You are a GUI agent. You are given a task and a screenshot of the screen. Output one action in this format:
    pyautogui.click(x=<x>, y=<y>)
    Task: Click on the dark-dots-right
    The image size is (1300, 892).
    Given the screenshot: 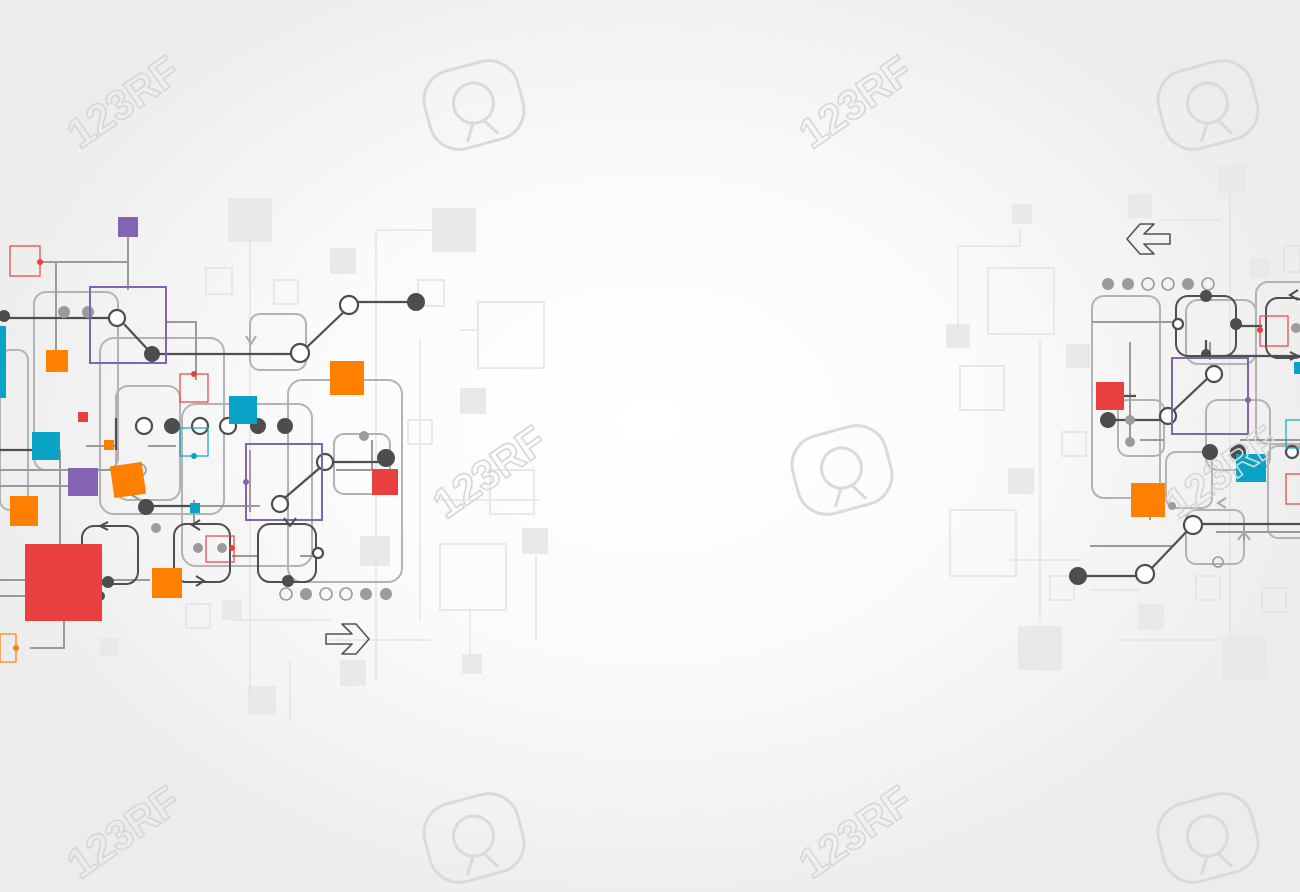 What is the action you would take?
    pyautogui.click(x=1157, y=437)
    